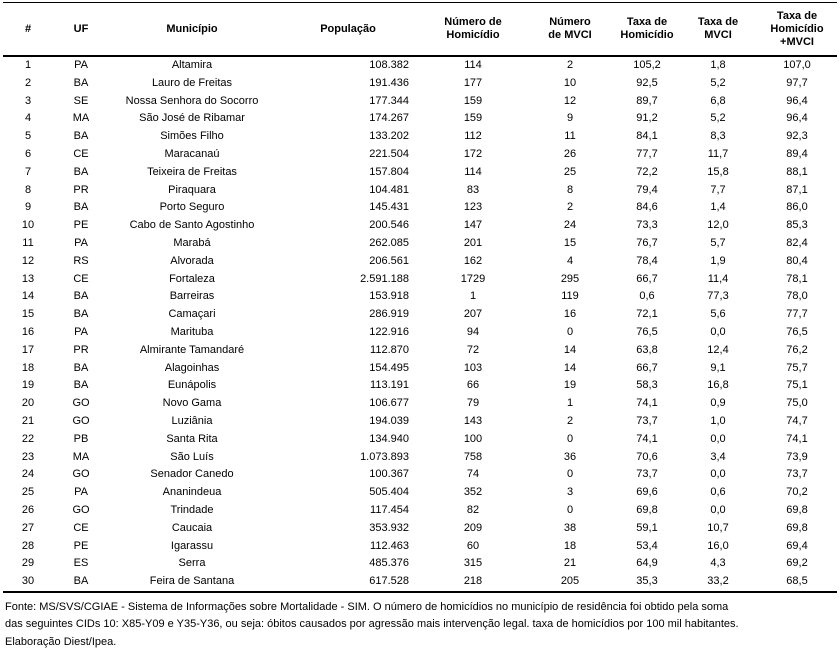 This screenshot has width=840, height=658. Describe the element at coordinates (420, 458) in the screenshot. I see `table-row: 23 MA São Luís 1.073.893 758 36 70,6 3,4 73,9` at that location.